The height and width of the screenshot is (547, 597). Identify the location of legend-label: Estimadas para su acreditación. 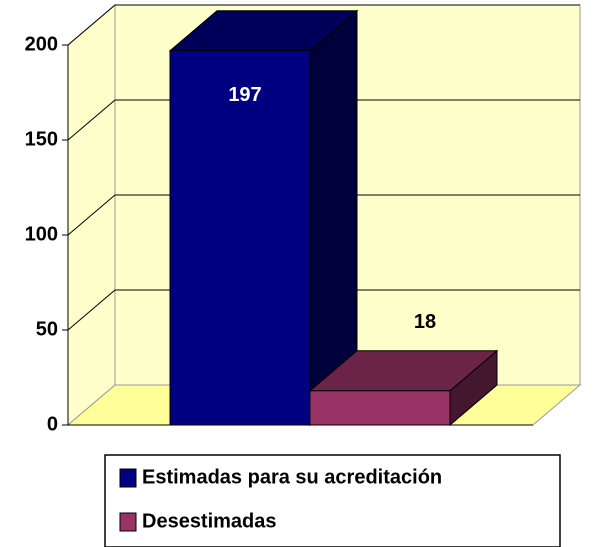
(292, 477).